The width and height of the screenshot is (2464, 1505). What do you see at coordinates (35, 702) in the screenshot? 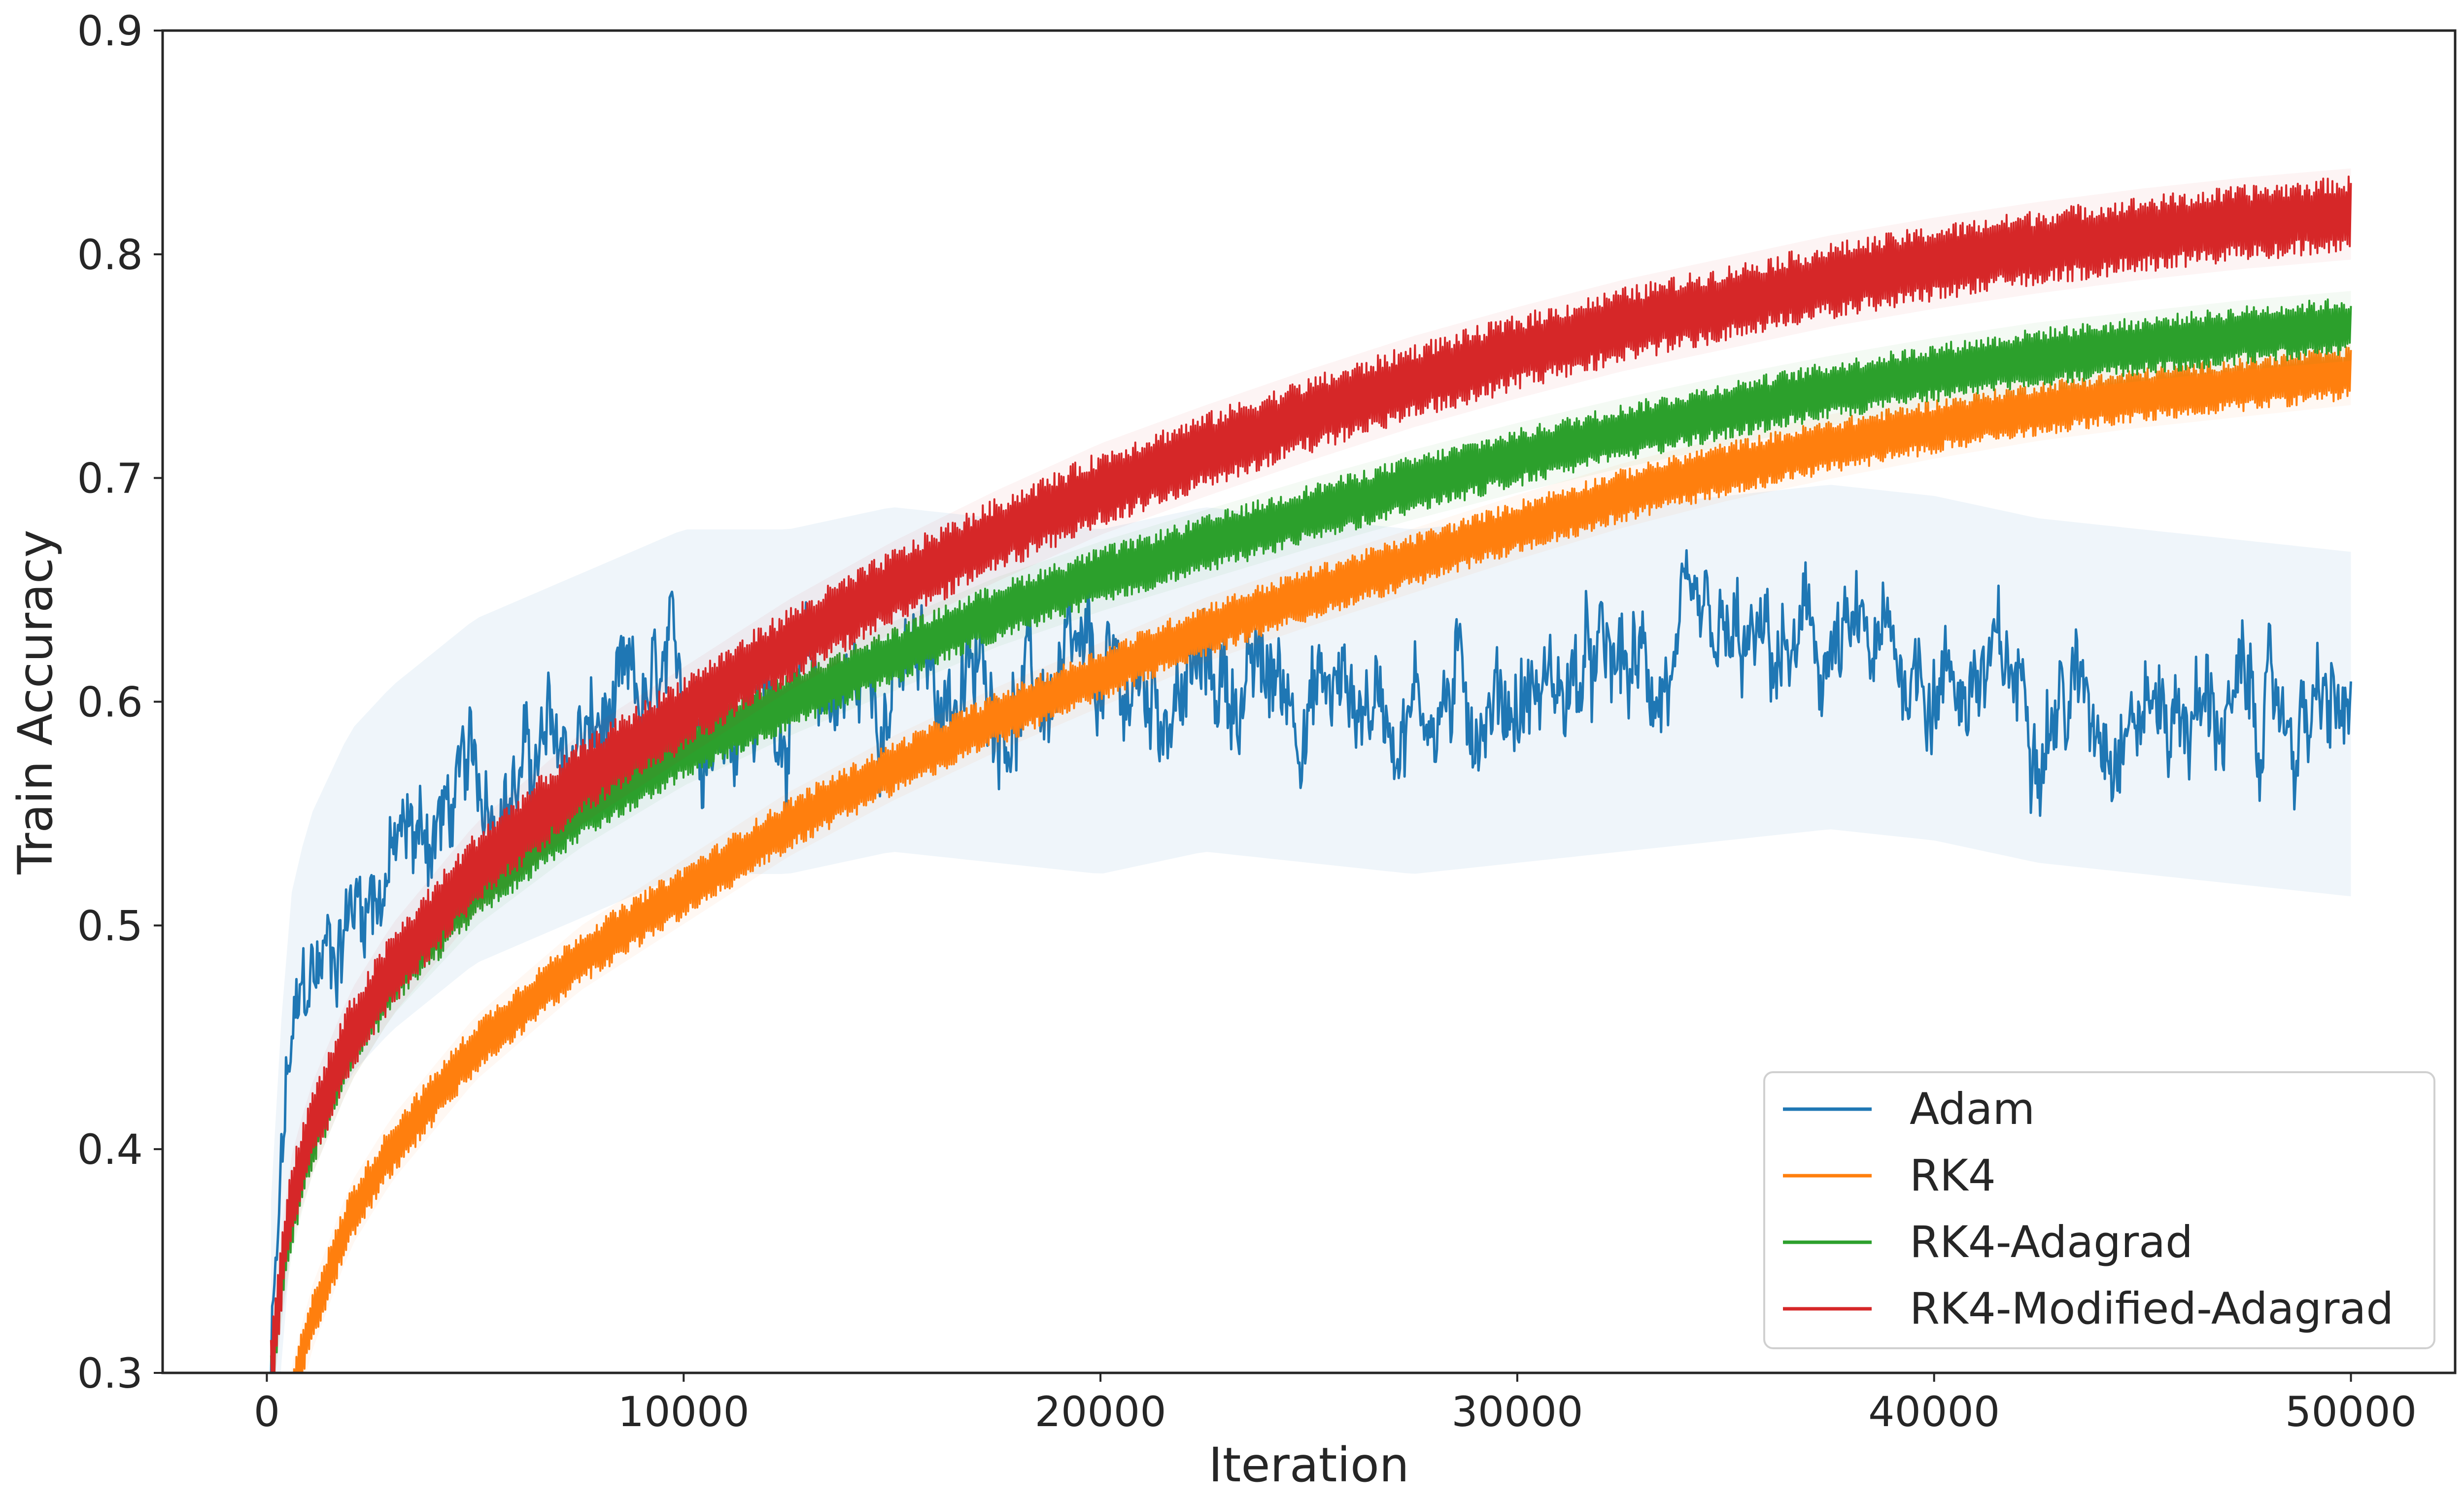
I see `y-axis-label: Train Accuracy` at bounding box center [35, 702].